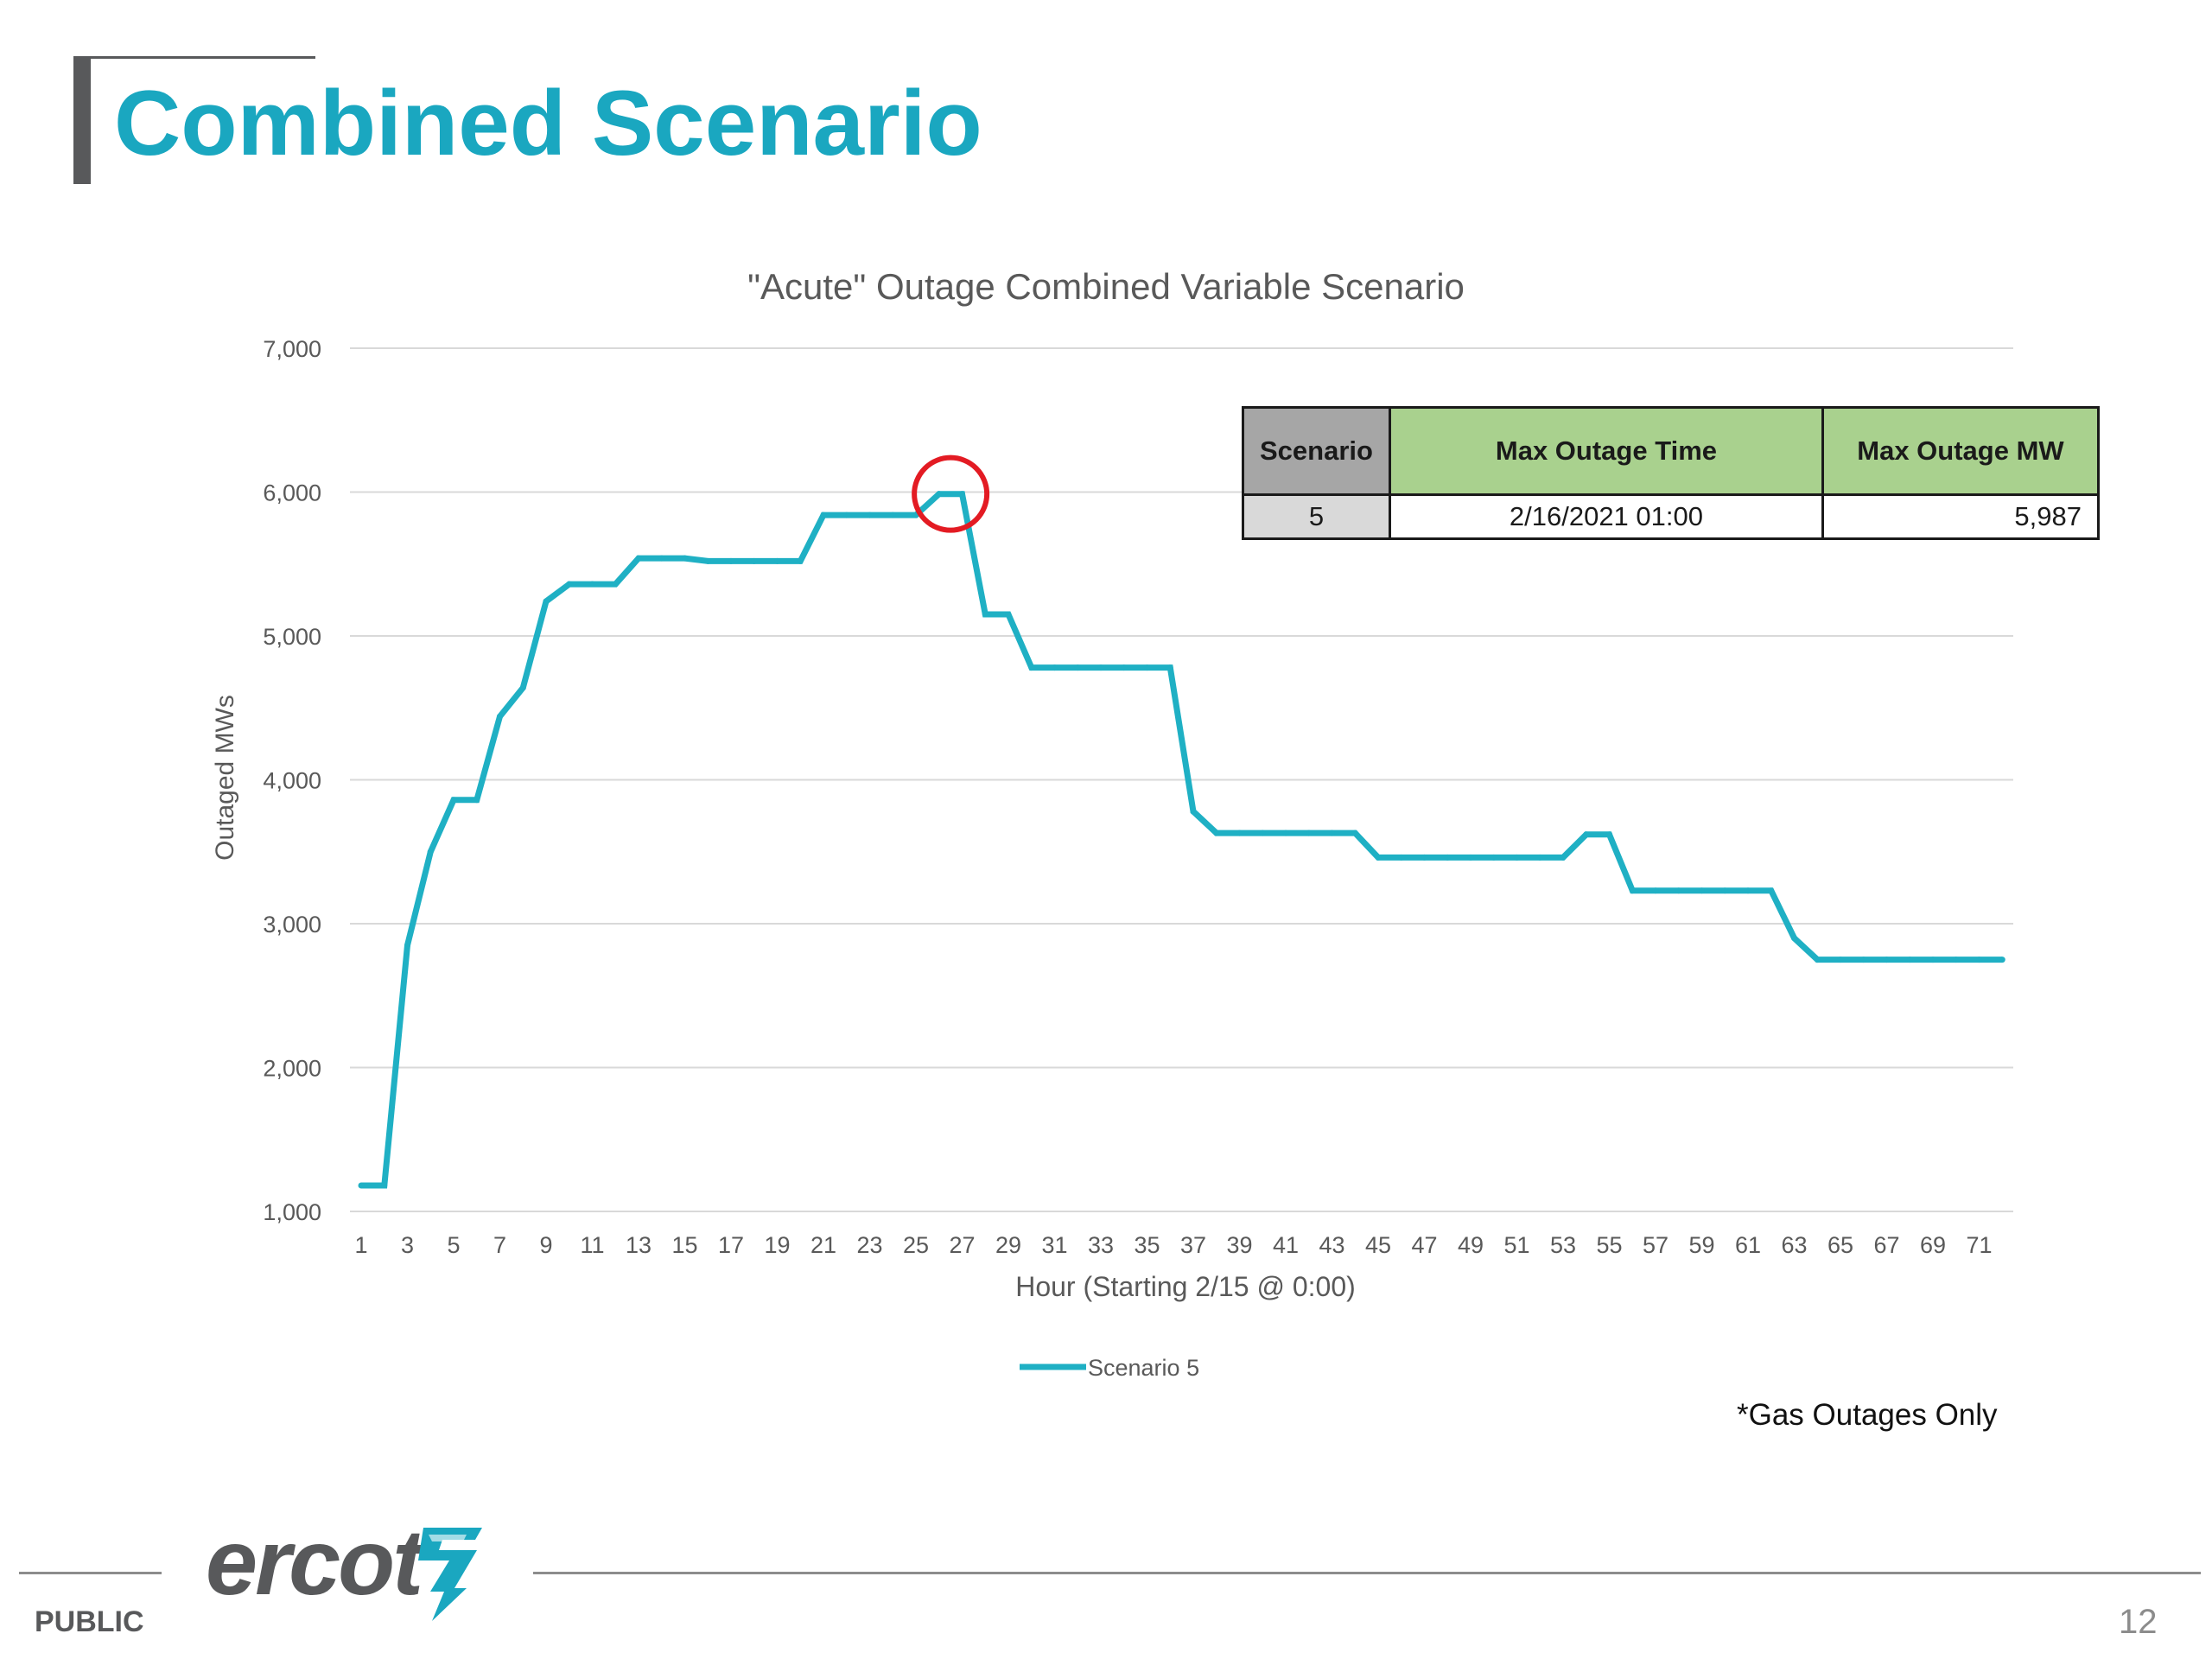 This screenshot has width=2212, height=1659. What do you see at coordinates (292, 925) in the screenshot?
I see `y-tick-label: 3,000` at bounding box center [292, 925].